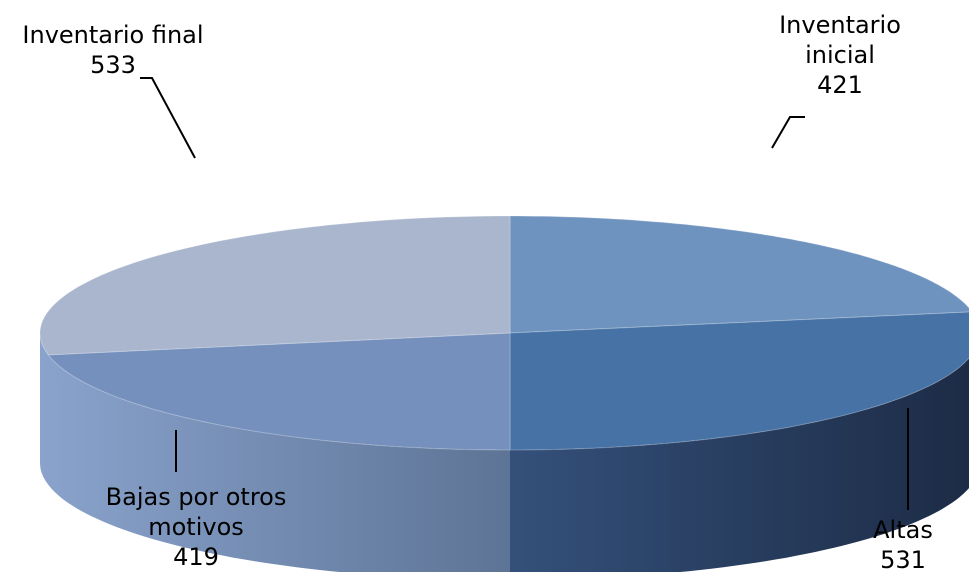 This screenshot has height=572, width=969. What do you see at coordinates (903, 559) in the screenshot?
I see `data-label-value: 531` at bounding box center [903, 559].